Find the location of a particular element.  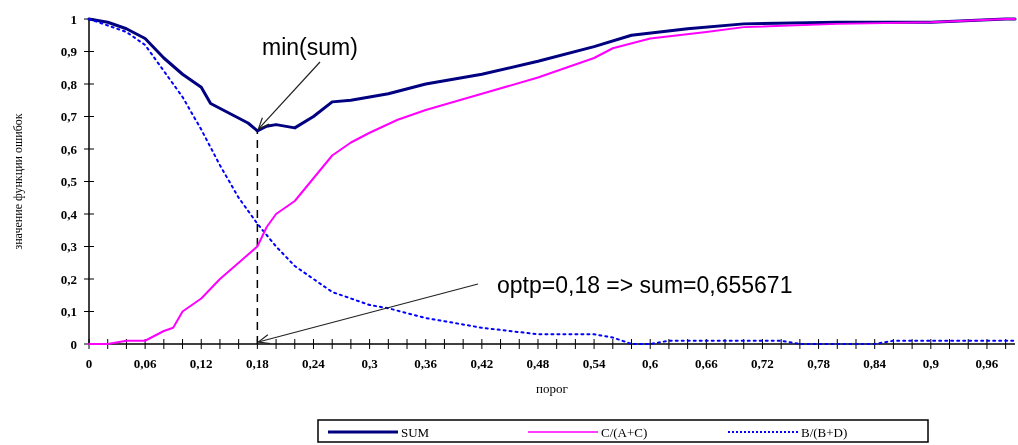

x-tick-label: 0,78 is located at coordinates (819, 363).